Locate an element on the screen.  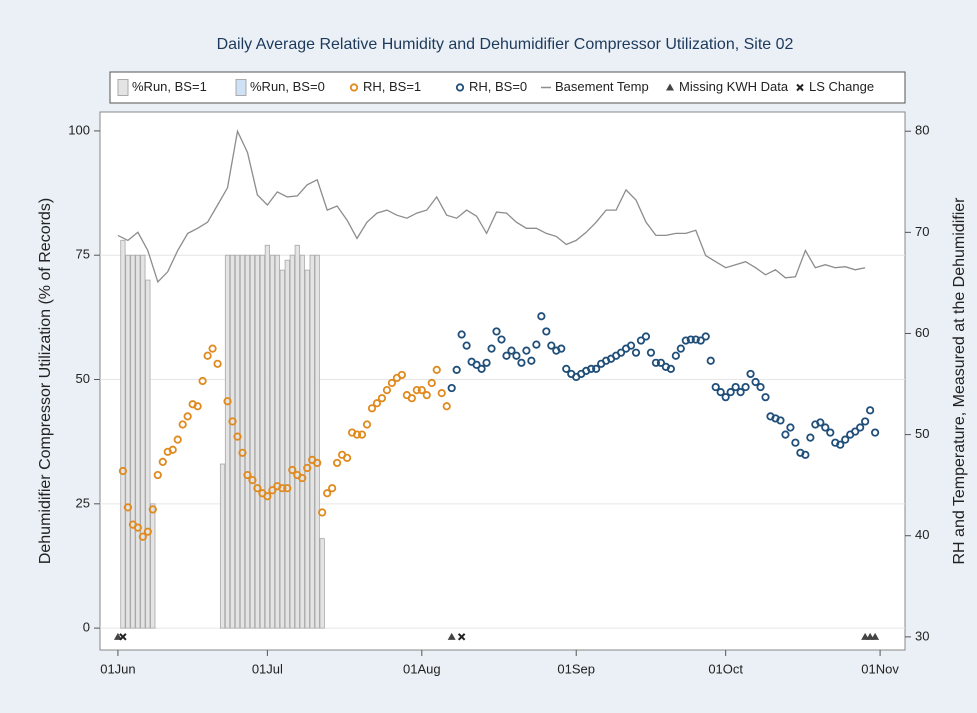
y2-tick-label: 80 is located at coordinates (922, 130).